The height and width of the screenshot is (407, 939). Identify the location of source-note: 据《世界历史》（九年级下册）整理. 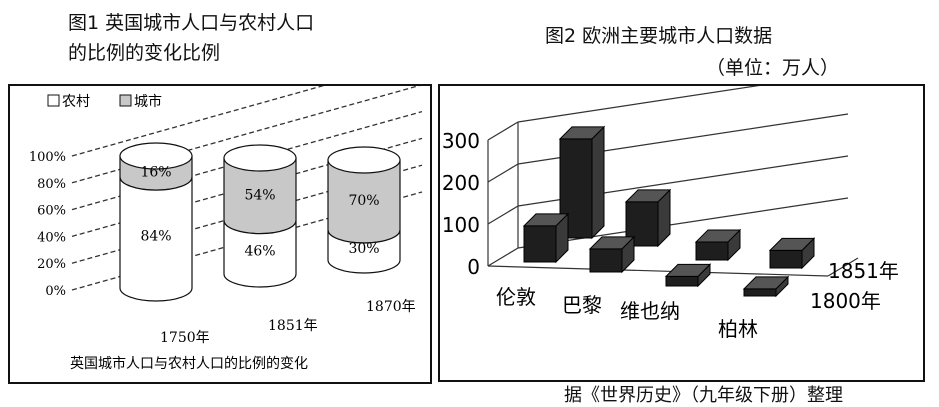
(703, 395).